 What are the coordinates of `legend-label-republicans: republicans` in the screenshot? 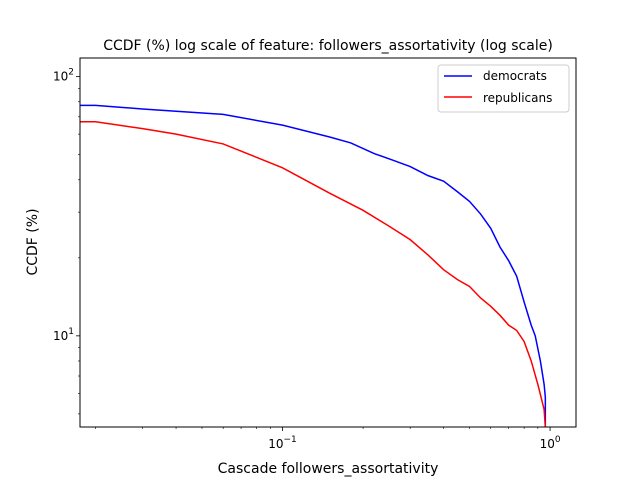 It's located at (517, 98).